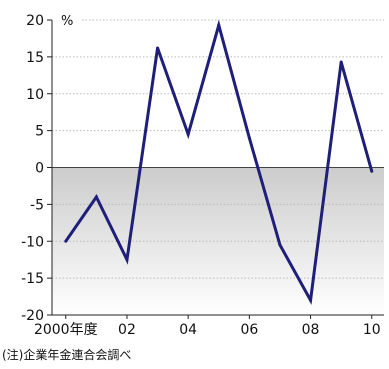  What do you see at coordinates (127, 330) in the screenshot?
I see `x-tick-label: 02` at bounding box center [127, 330].